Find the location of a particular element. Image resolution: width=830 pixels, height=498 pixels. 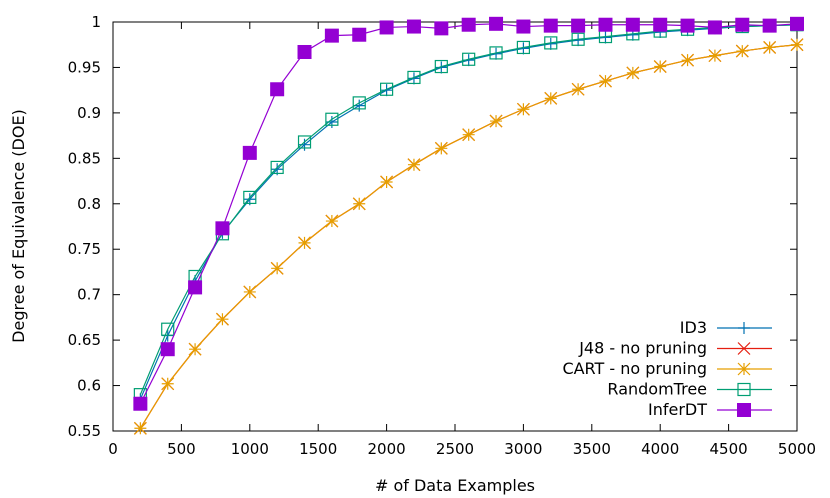

y-tick-label: 0.55 is located at coordinates (84, 431).